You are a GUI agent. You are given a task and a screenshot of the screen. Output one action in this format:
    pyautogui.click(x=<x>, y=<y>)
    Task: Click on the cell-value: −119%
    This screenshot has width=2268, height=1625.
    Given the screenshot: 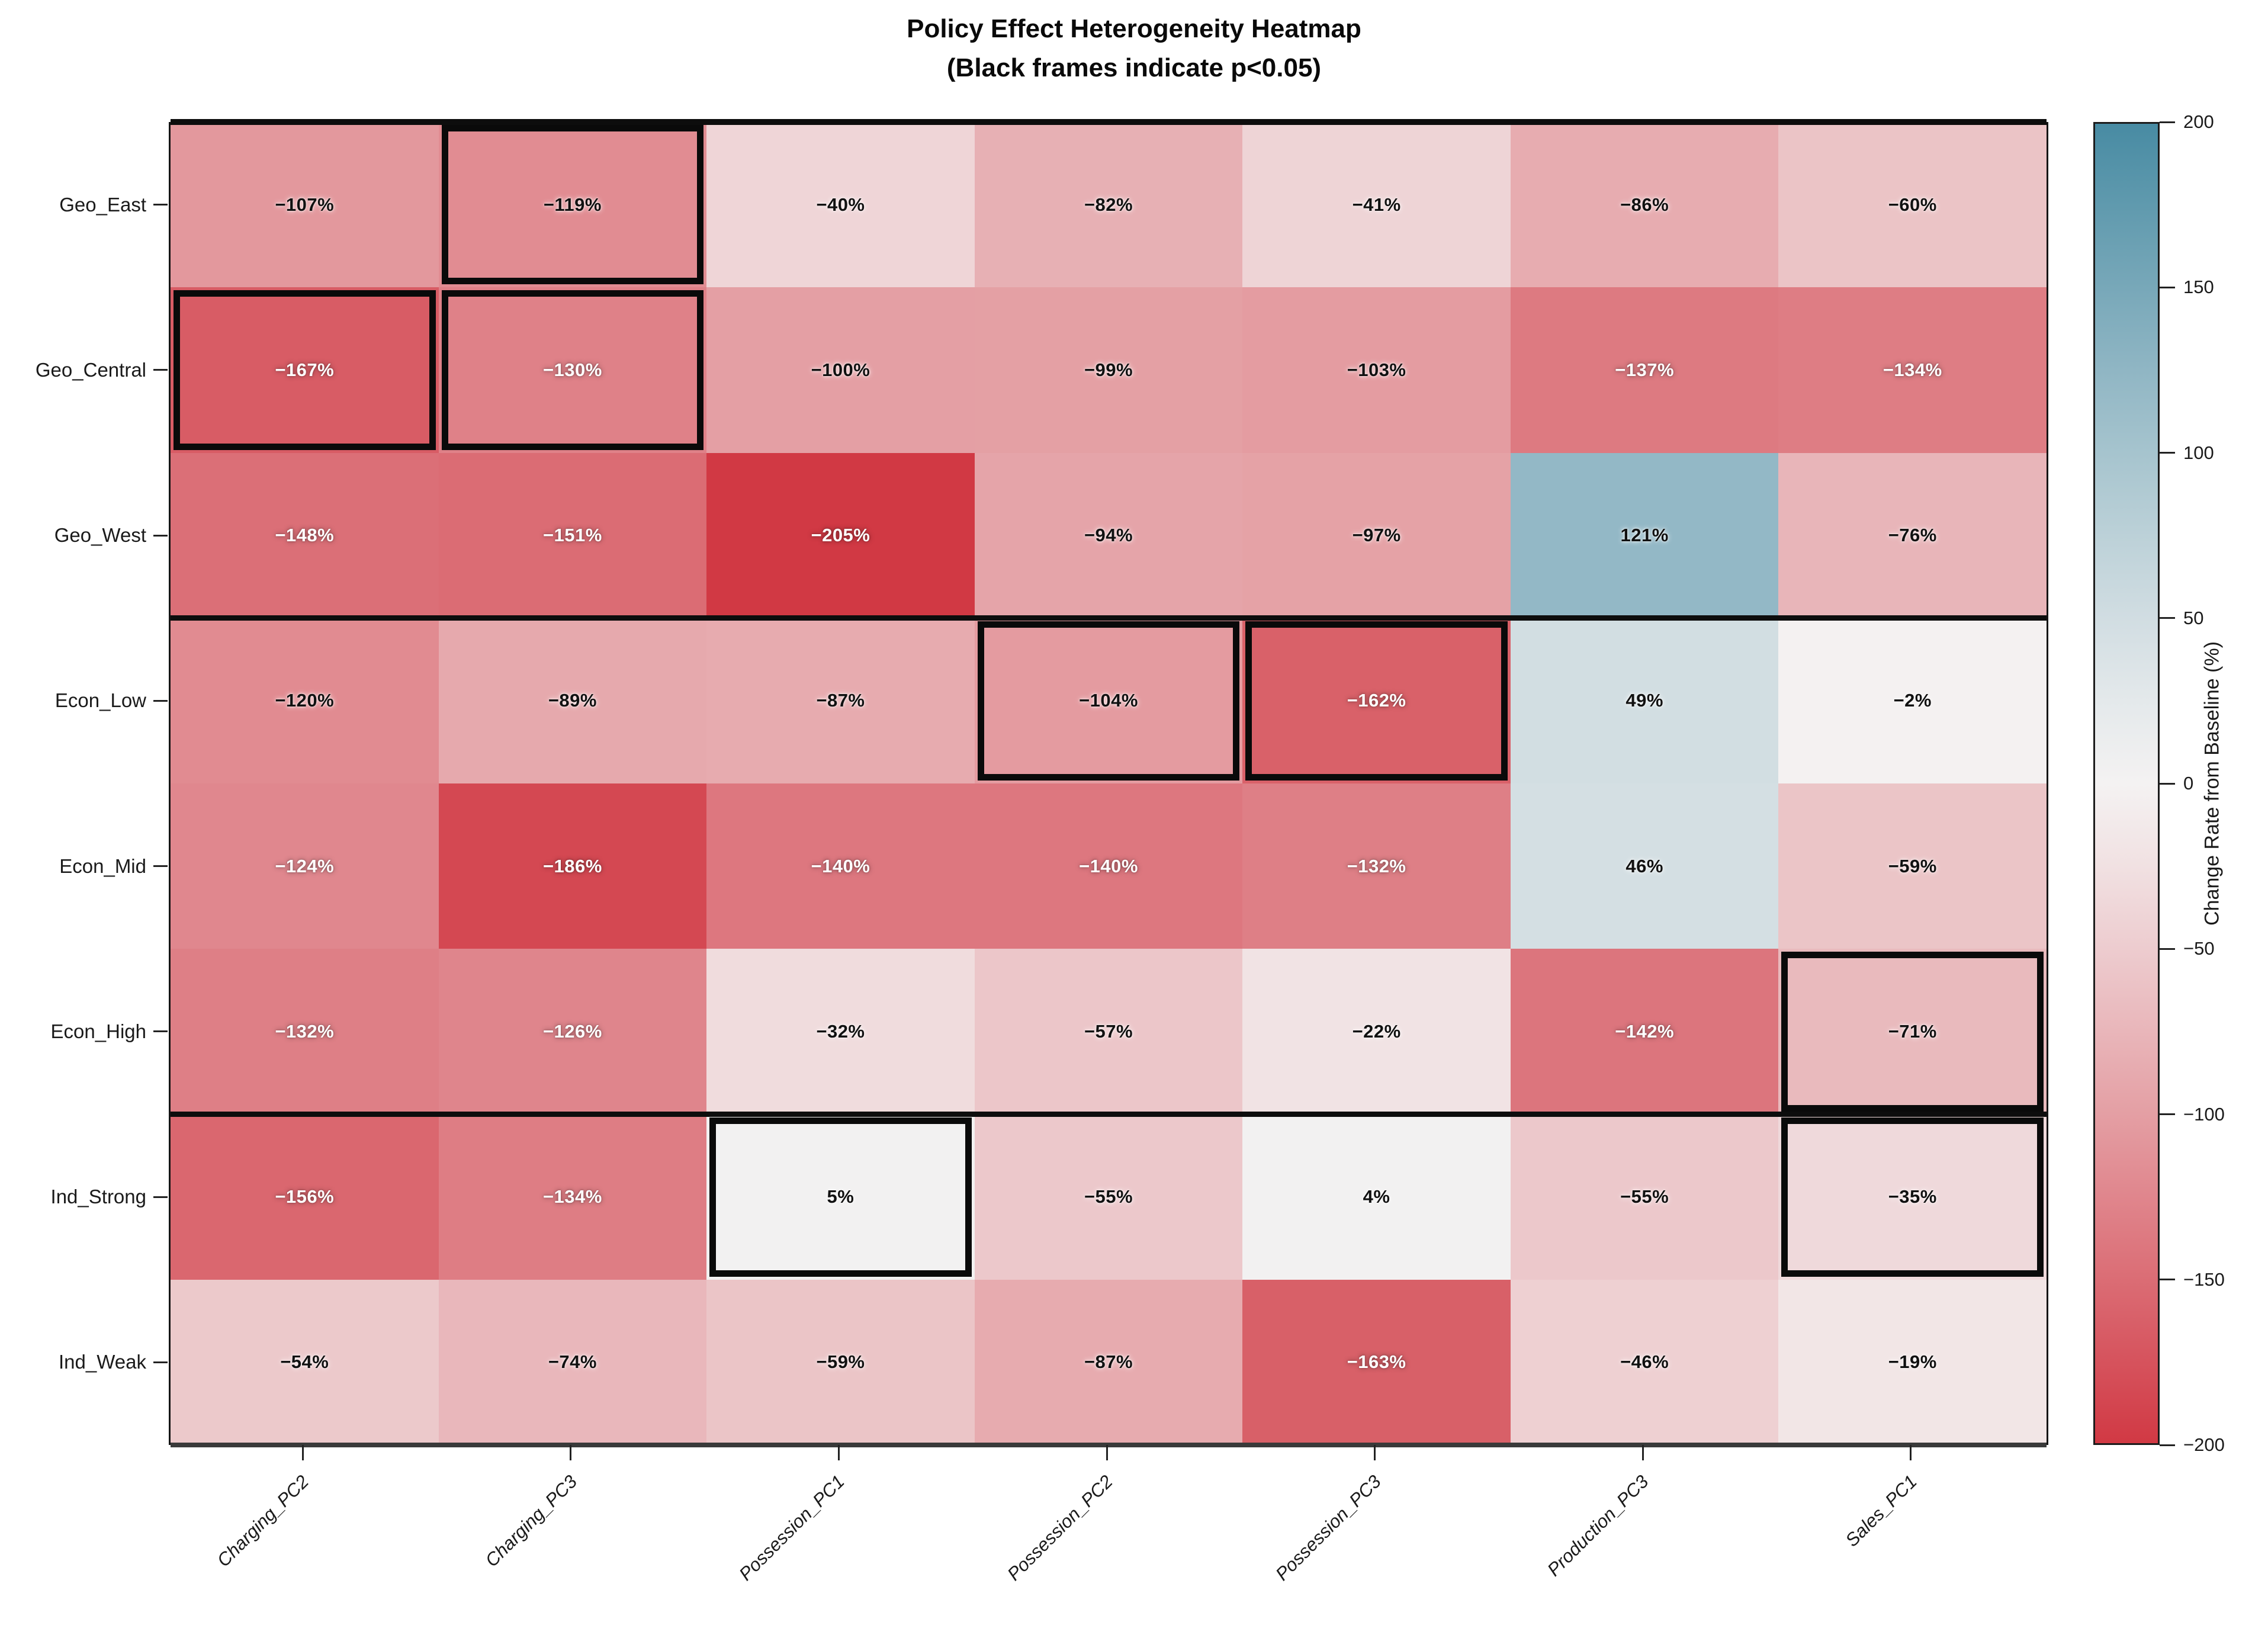 What is the action you would take?
    pyautogui.click(x=573, y=204)
    